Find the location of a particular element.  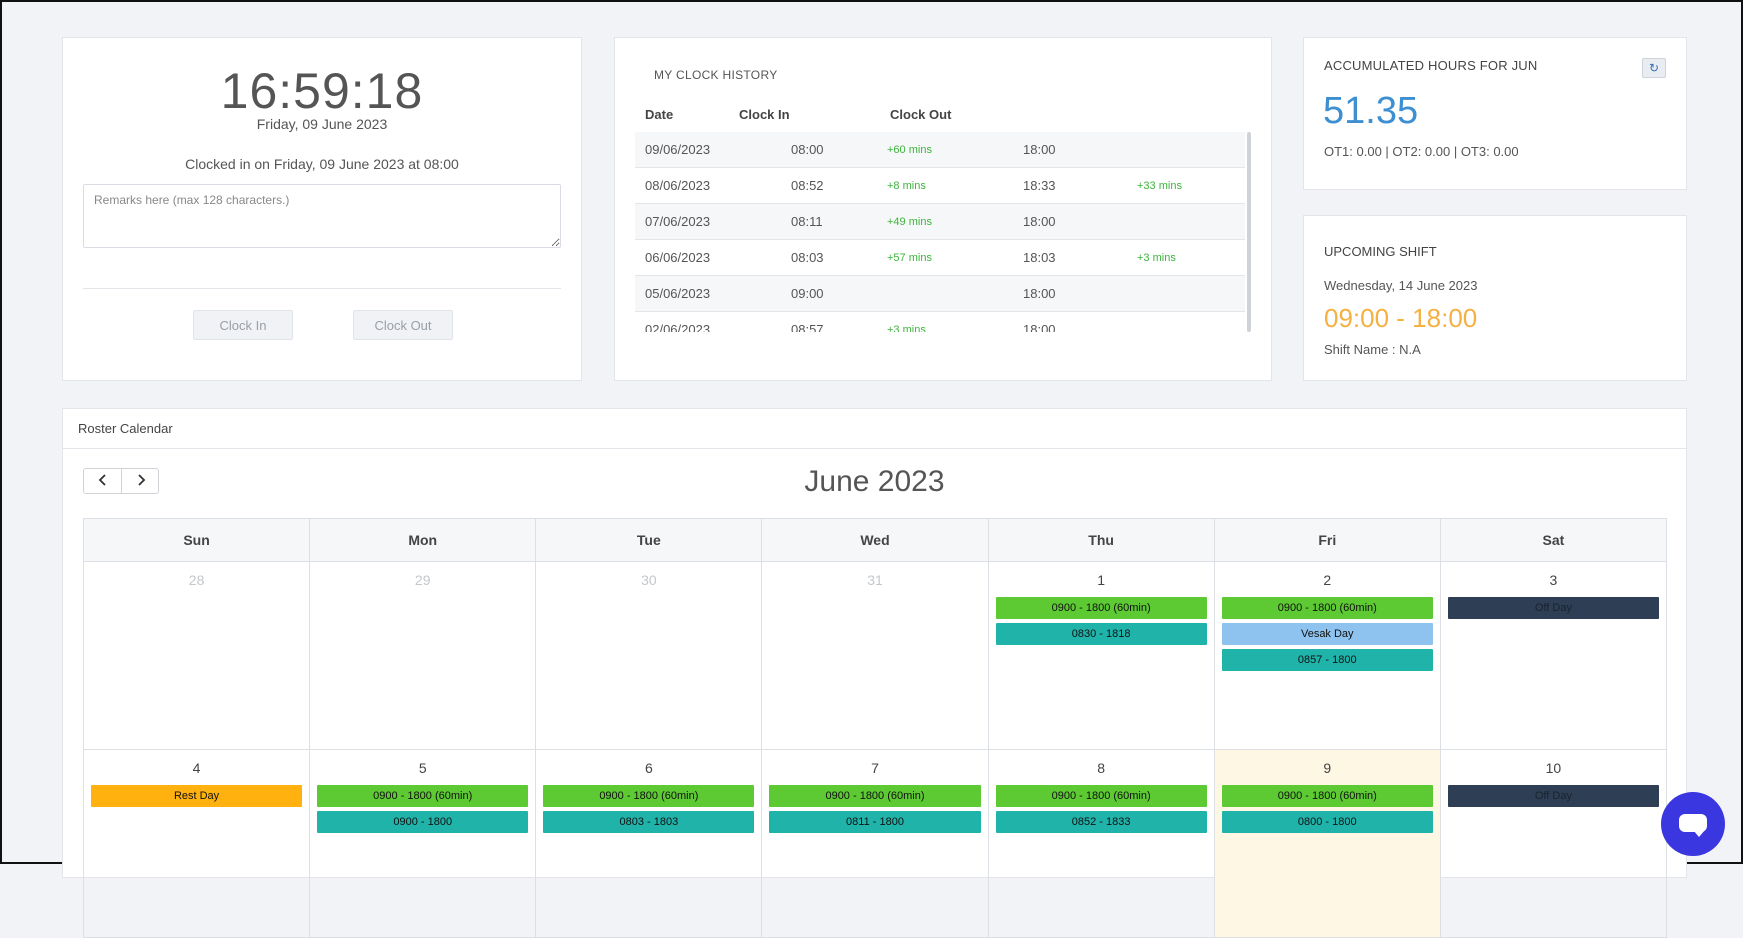

day-number: 6 is located at coordinates (648, 768).